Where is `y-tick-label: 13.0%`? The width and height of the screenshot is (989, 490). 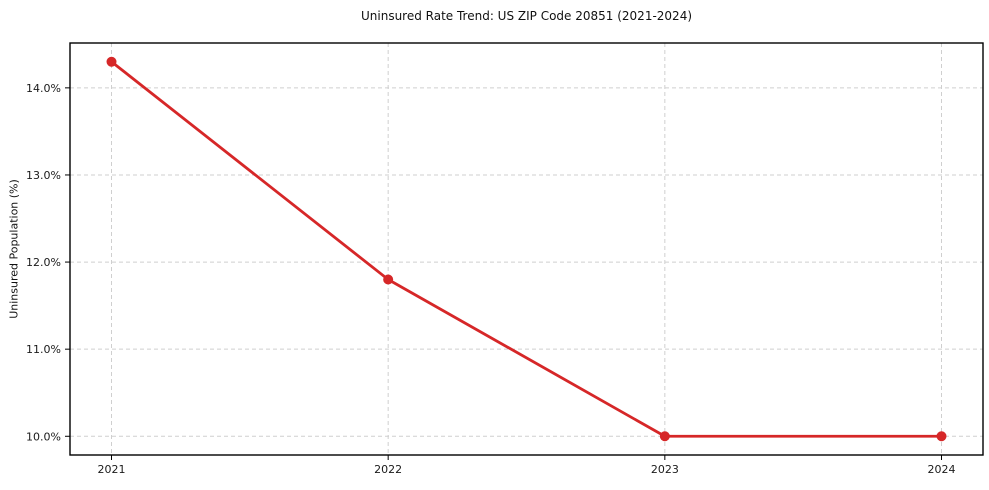 y-tick-label: 13.0% is located at coordinates (43, 175).